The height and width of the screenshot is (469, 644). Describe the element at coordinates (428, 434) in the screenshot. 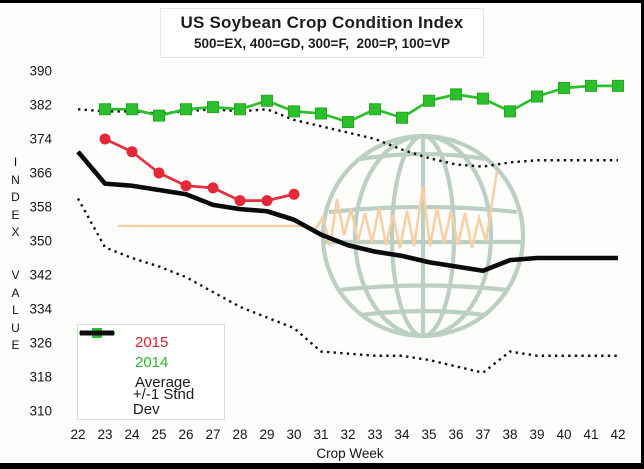

I see `x-tick-label-35: 35` at that location.